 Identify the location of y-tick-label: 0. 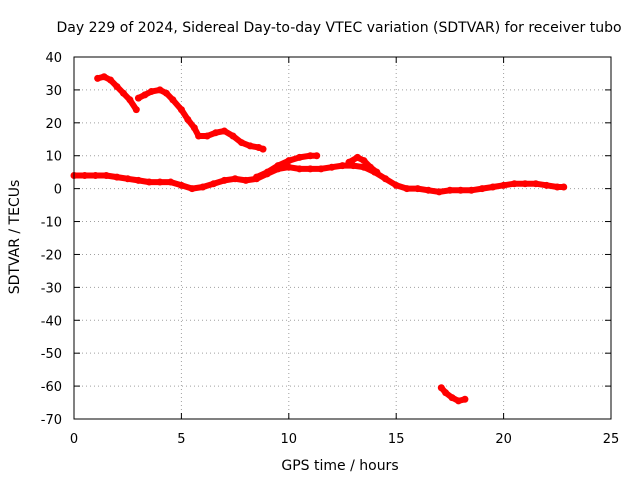
(58, 190).